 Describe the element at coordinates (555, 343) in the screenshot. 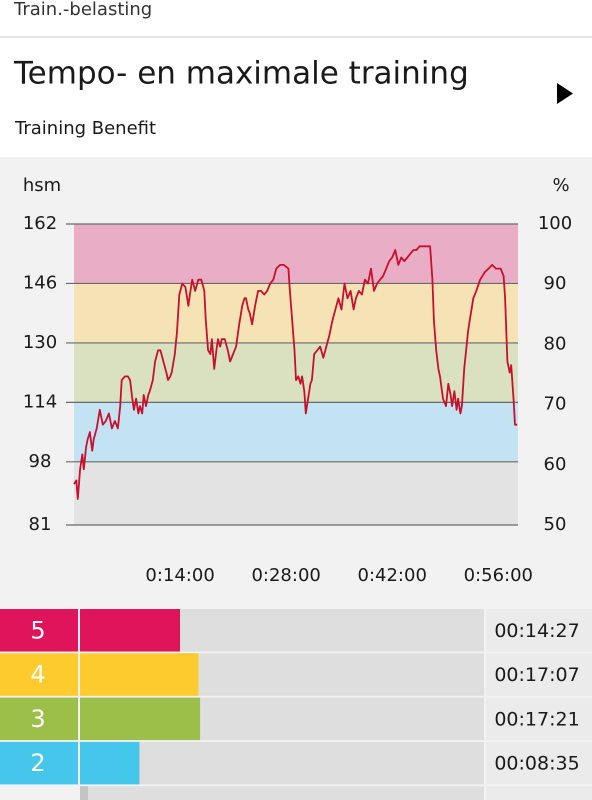

I see `y2-tick-label: 80` at that location.